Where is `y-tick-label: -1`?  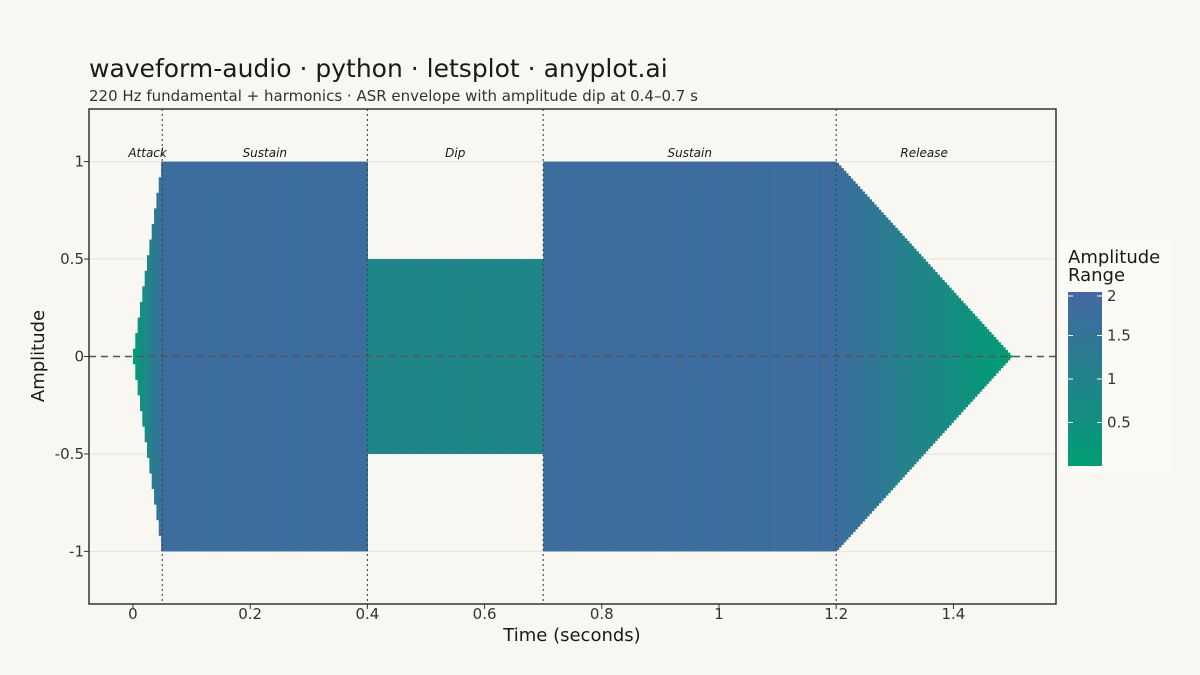
y-tick-label: -1 is located at coordinates (76, 551).